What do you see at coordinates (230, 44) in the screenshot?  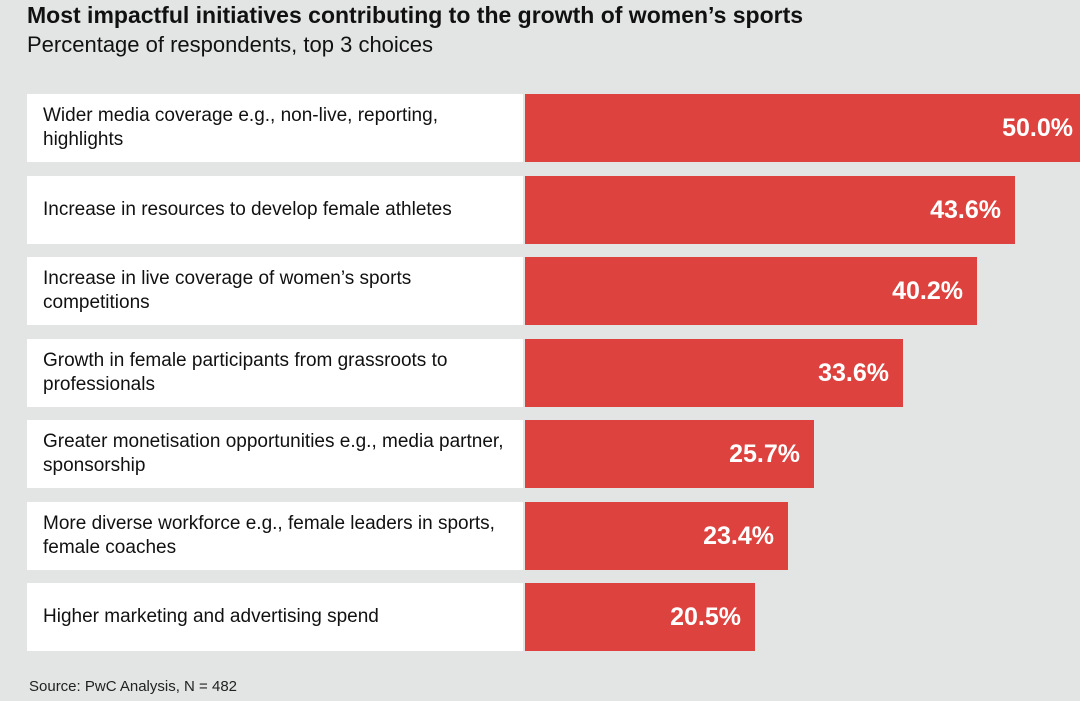 I see `chart-subtitle: Percentage of respondents, top 3 choices` at bounding box center [230, 44].